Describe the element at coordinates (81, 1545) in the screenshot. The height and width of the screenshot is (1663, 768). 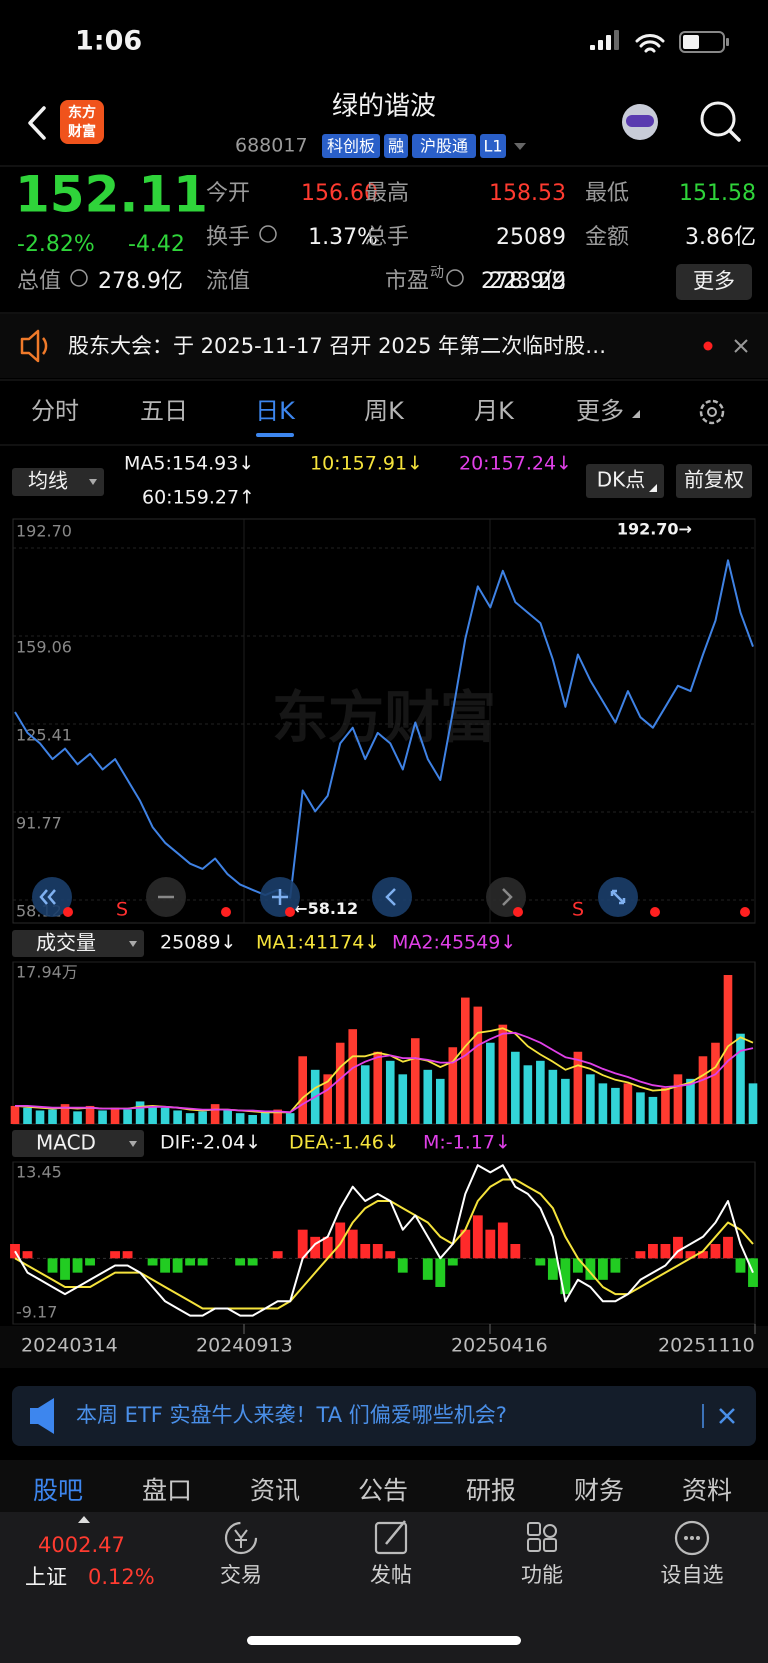
I see `index-value: 4002.47` at that location.